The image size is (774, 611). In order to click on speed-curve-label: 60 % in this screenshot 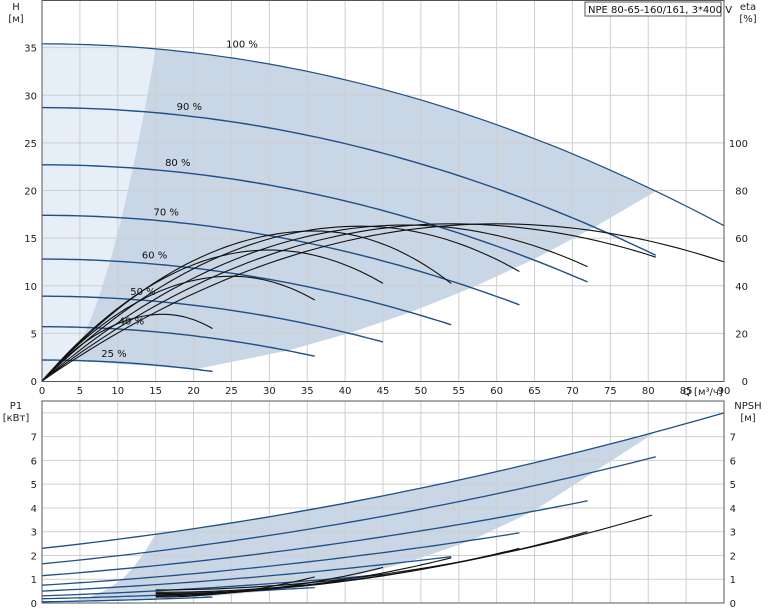, I will do `click(154, 255)`.